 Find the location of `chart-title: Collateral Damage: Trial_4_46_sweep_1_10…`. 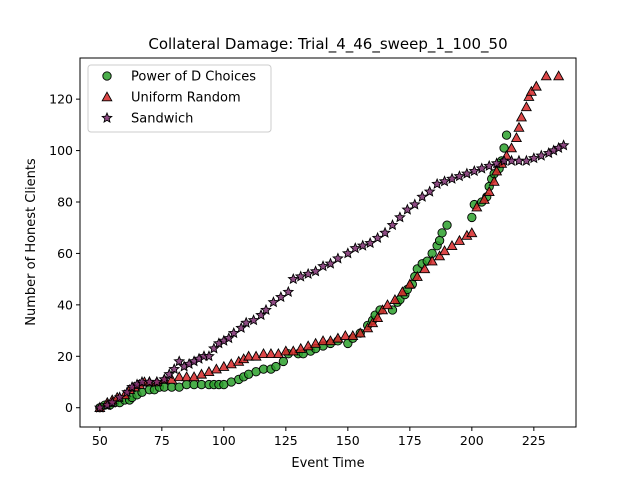

chart-title: Collateral Damage: Trial_4_46_sweep_1_10… is located at coordinates (327, 44).